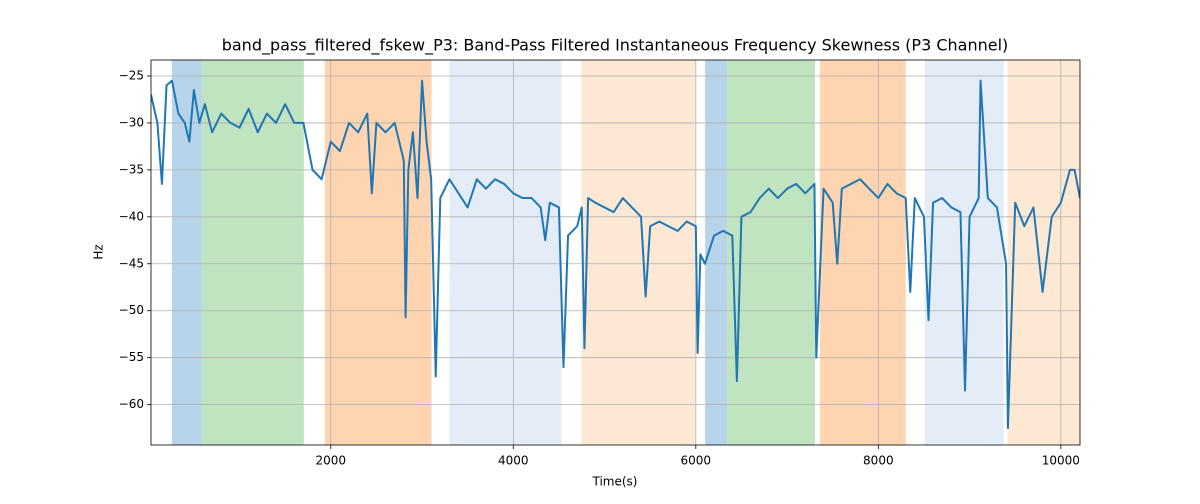 Image resolution: width=1200 pixels, height=504 pixels. What do you see at coordinates (99, 251) in the screenshot?
I see `y-axis-label: Hz` at bounding box center [99, 251].